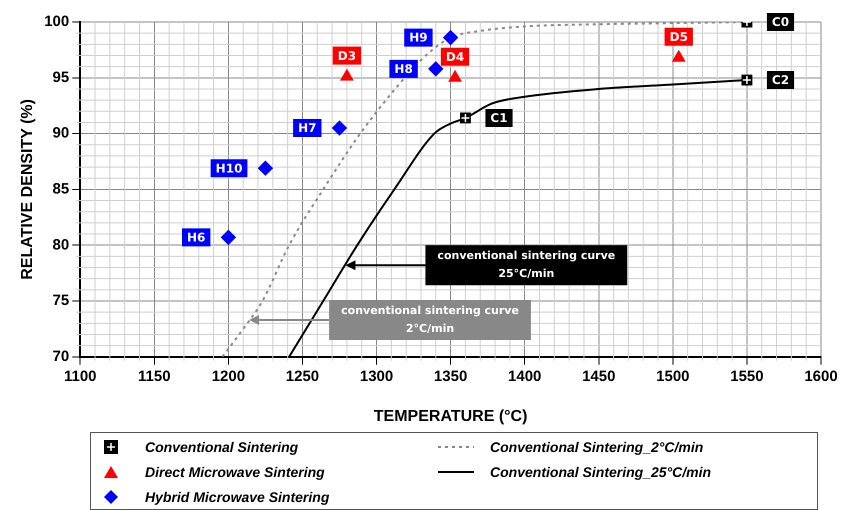  I want to click on x-axis-title: TEMPERATURE (°C), so click(451, 416).